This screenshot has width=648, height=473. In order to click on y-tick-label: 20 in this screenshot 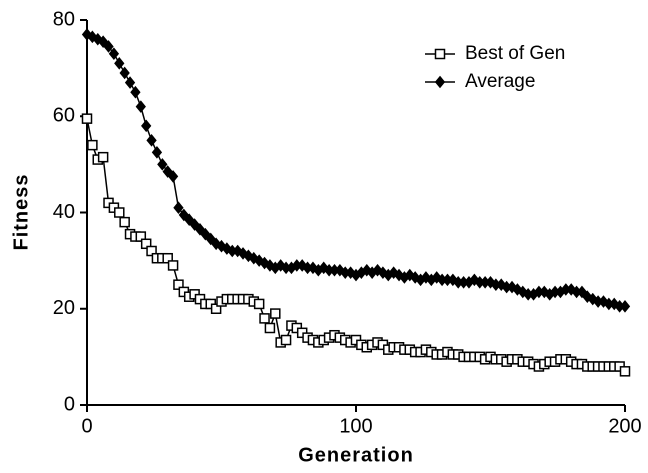, I will do `click(64, 308)`.